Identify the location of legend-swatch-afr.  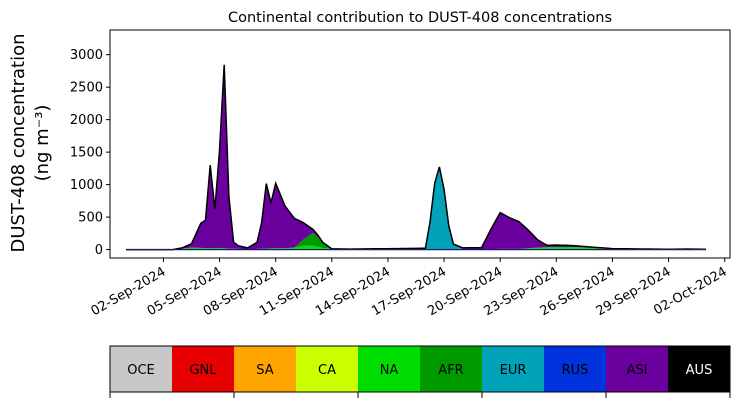
(451, 369).